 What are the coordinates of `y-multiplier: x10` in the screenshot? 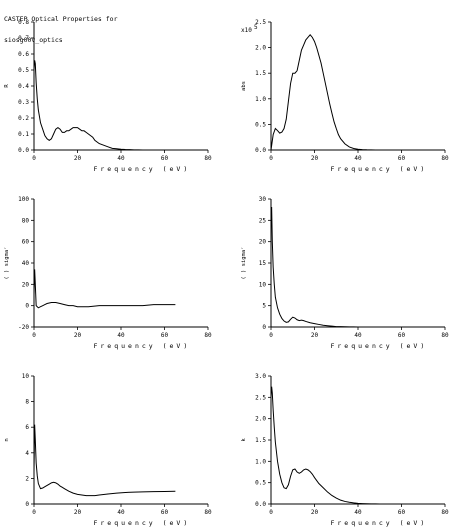 It's located at (246, 30).